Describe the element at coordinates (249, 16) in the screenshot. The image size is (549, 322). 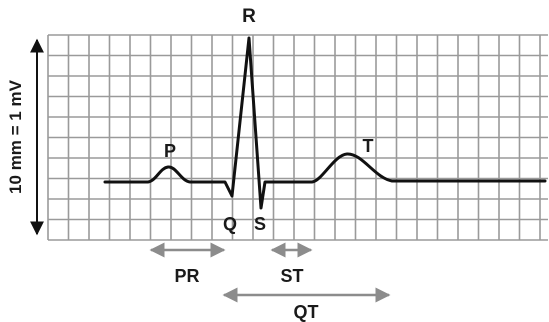
I see `wave-label-r: R` at that location.